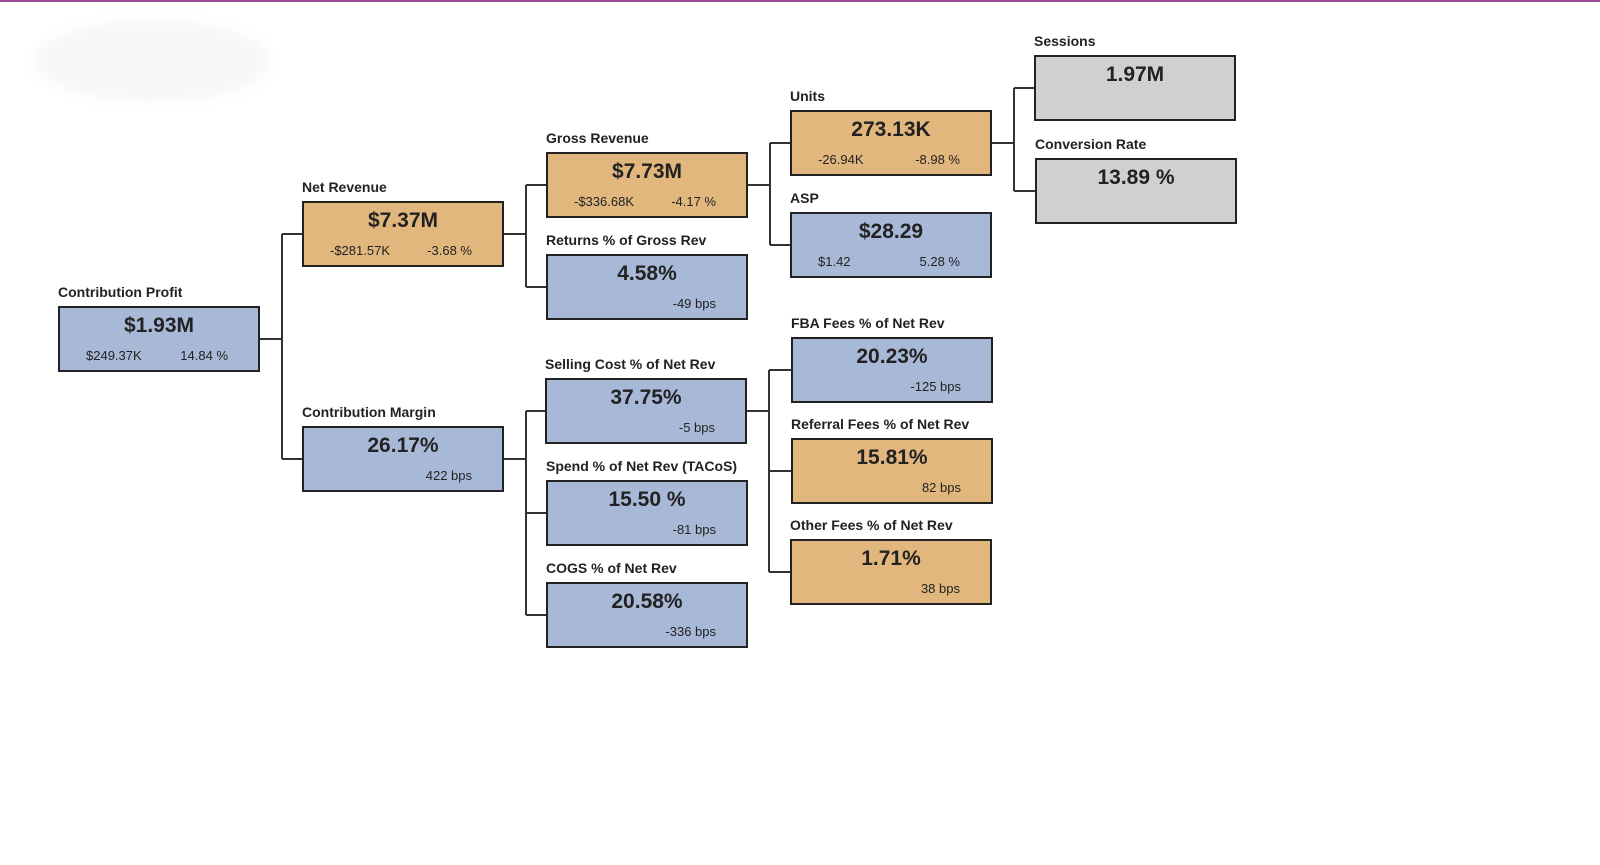 The width and height of the screenshot is (1600, 865). I want to click on node-detail: -81 bps, so click(694, 529).